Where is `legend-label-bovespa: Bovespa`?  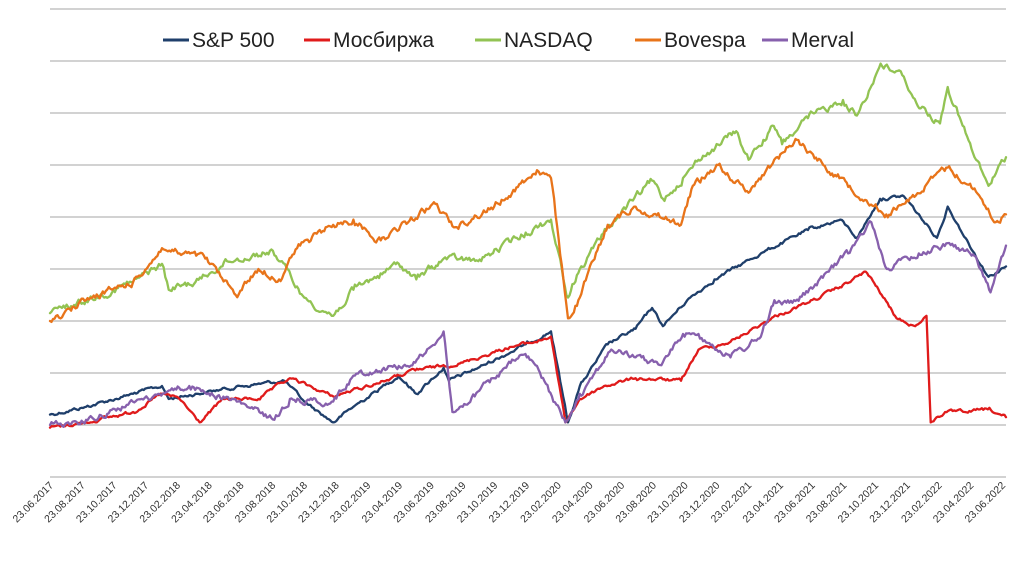
legend-label-bovespa: Bovespa is located at coordinates (705, 40).